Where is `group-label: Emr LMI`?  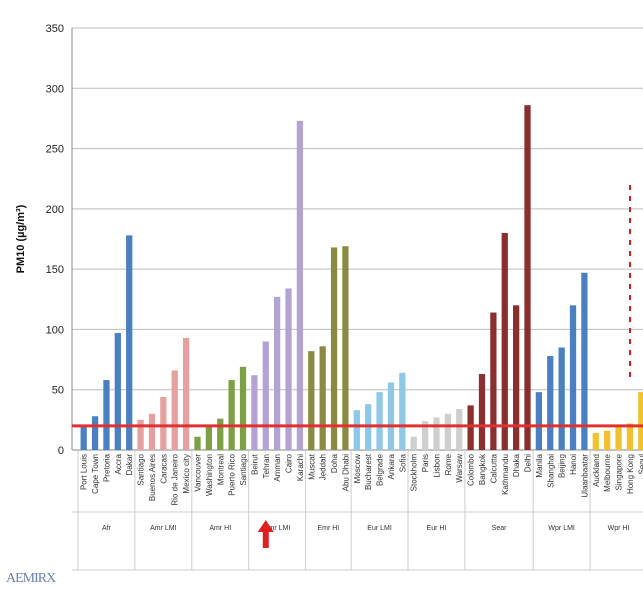 group-label: Emr LMI is located at coordinates (277, 528).